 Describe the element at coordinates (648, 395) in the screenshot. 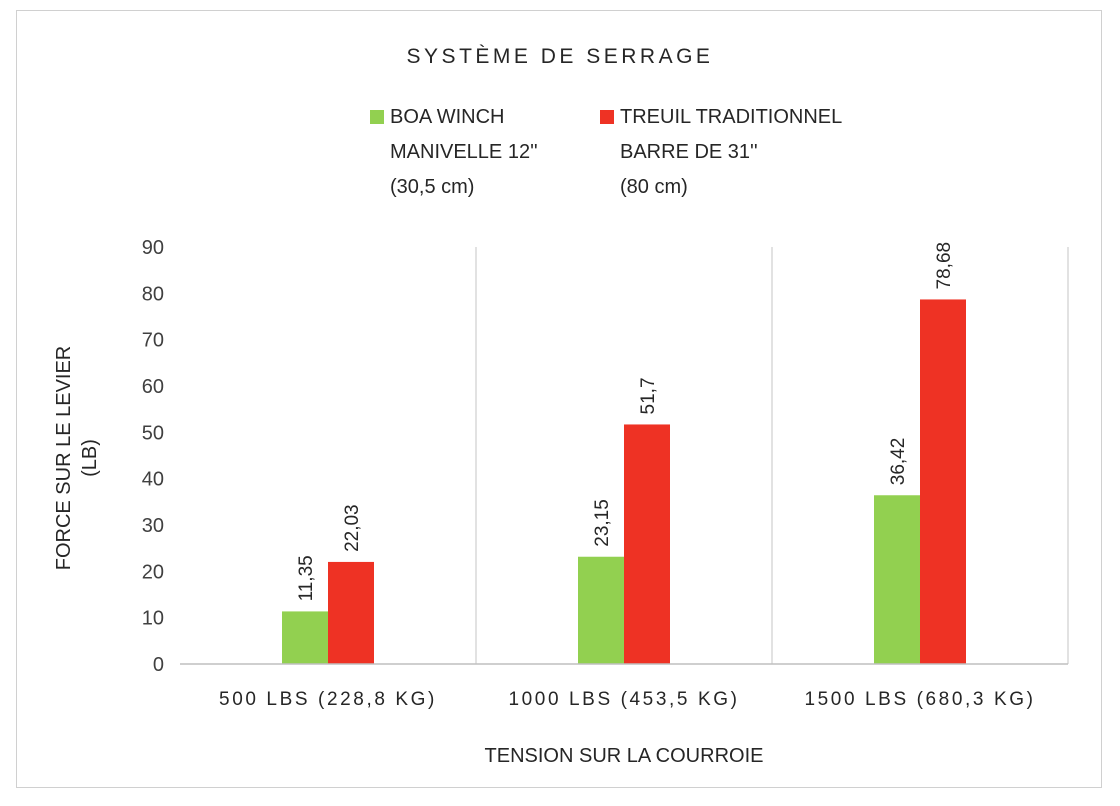

I see `data-label: 51,7` at that location.